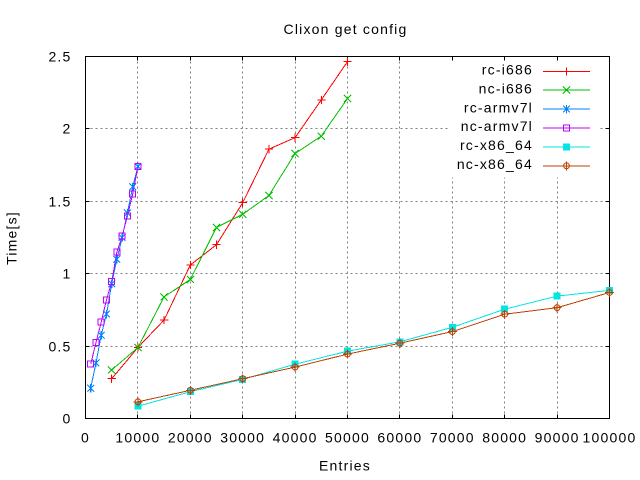 This screenshot has width=640, height=480. I want to click on svg-text: rc-armv7l, so click(498, 107).